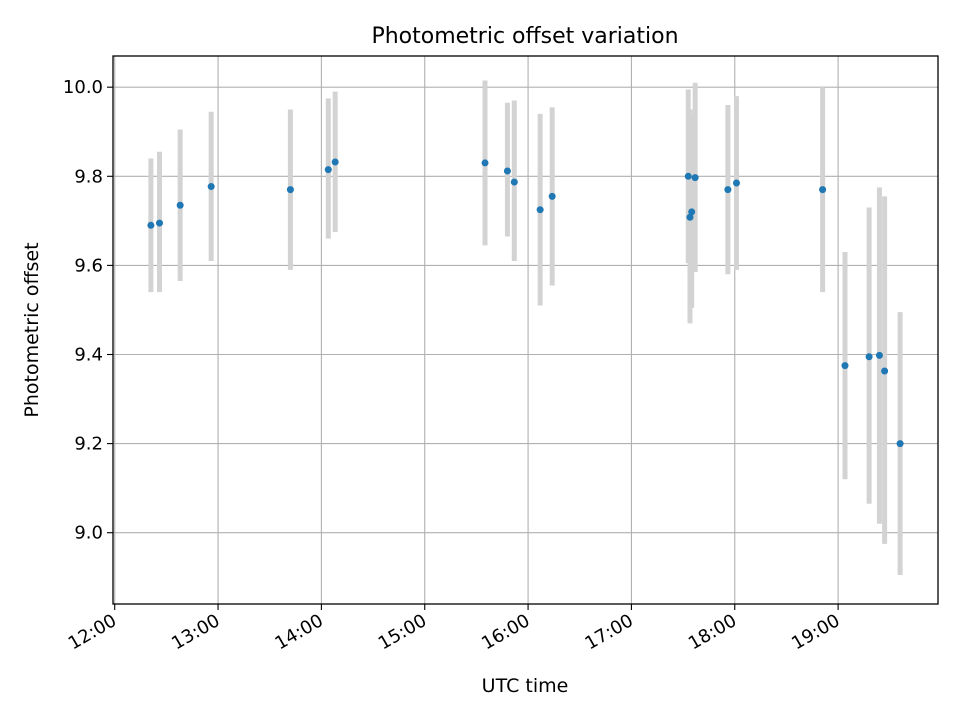 This screenshot has width=960, height=720. Describe the element at coordinates (525, 686) in the screenshot. I see `x-axis-label: UTC time` at that location.